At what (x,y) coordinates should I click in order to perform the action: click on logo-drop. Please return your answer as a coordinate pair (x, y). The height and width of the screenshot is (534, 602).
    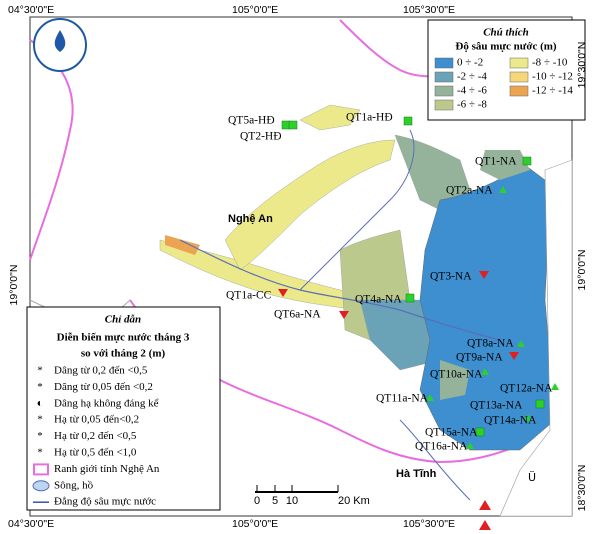
    Looking at the image, I should click on (60, 41).